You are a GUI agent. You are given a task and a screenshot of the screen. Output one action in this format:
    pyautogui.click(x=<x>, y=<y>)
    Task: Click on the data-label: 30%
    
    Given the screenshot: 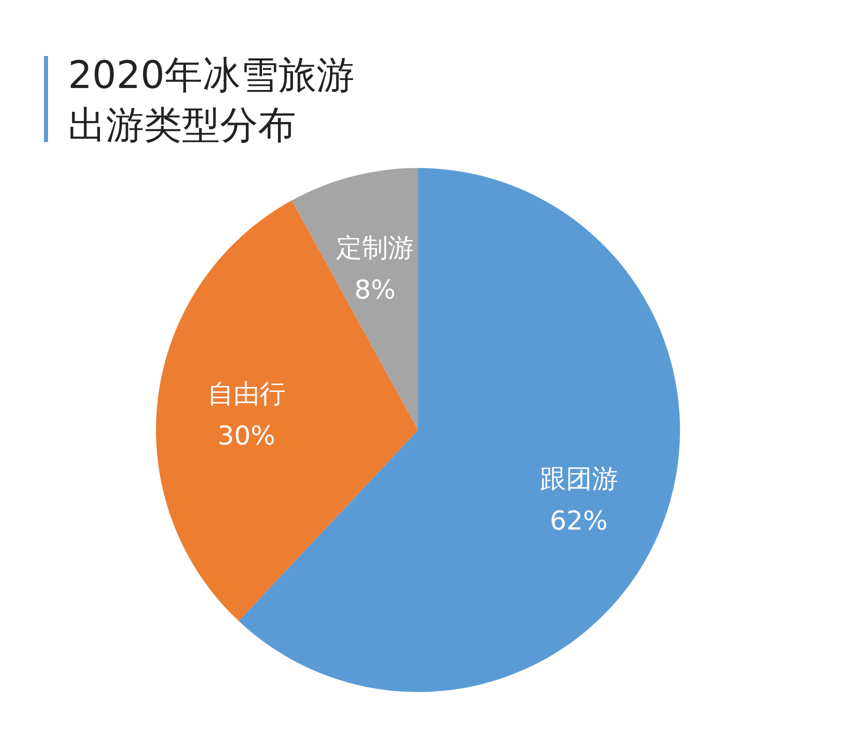 What is the action you would take?
    pyautogui.click(x=247, y=436)
    